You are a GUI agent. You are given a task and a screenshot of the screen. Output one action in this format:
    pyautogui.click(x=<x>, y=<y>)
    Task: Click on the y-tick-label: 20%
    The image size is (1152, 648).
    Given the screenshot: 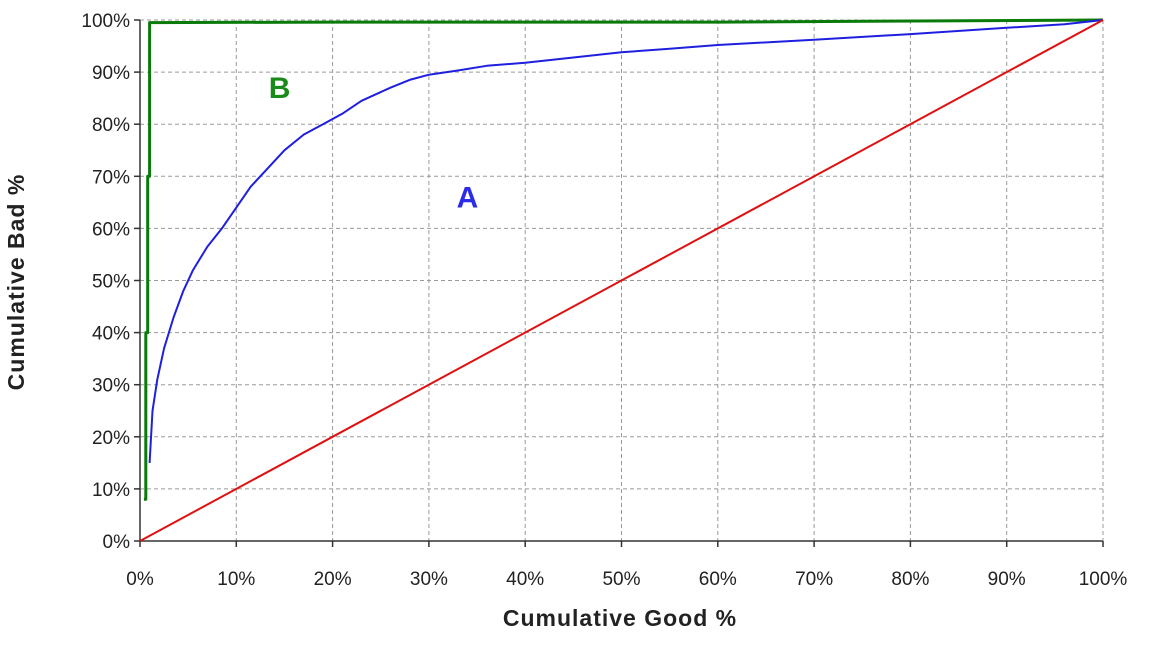 What is the action you would take?
    pyautogui.click(x=111, y=438)
    